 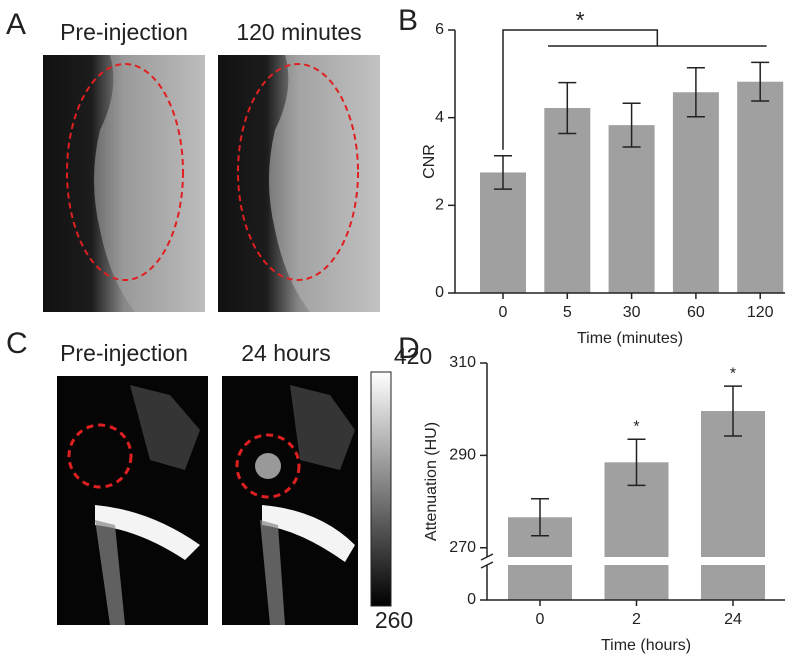 What do you see at coordinates (439, 117) in the screenshot?
I see `y-tick-label: 4` at bounding box center [439, 117].